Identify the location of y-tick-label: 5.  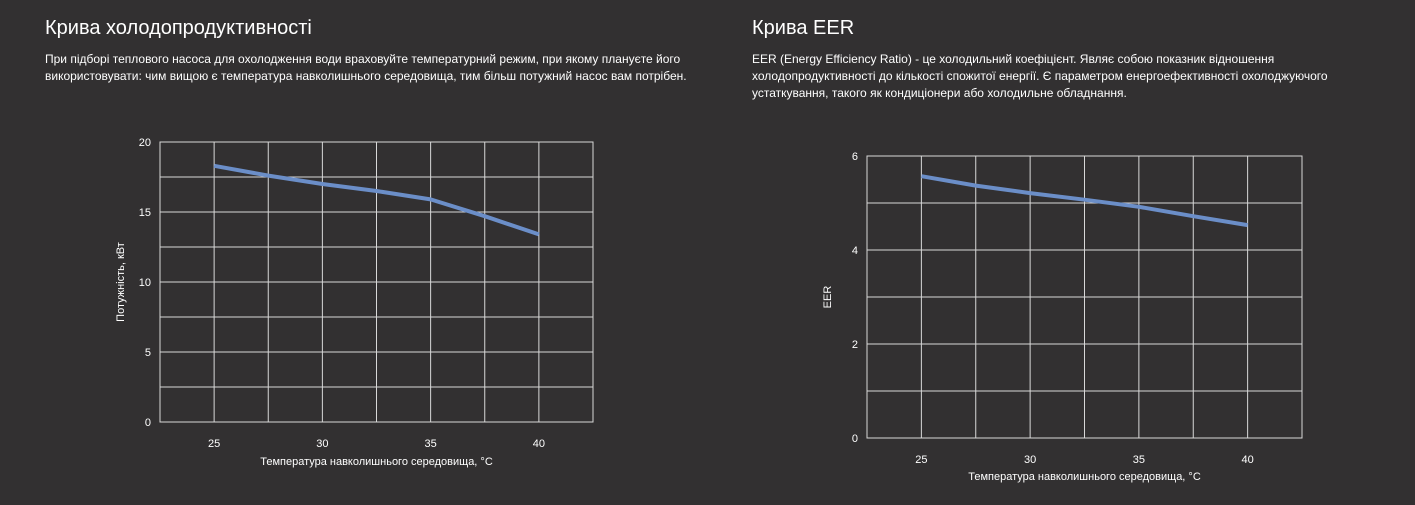
(148, 353).